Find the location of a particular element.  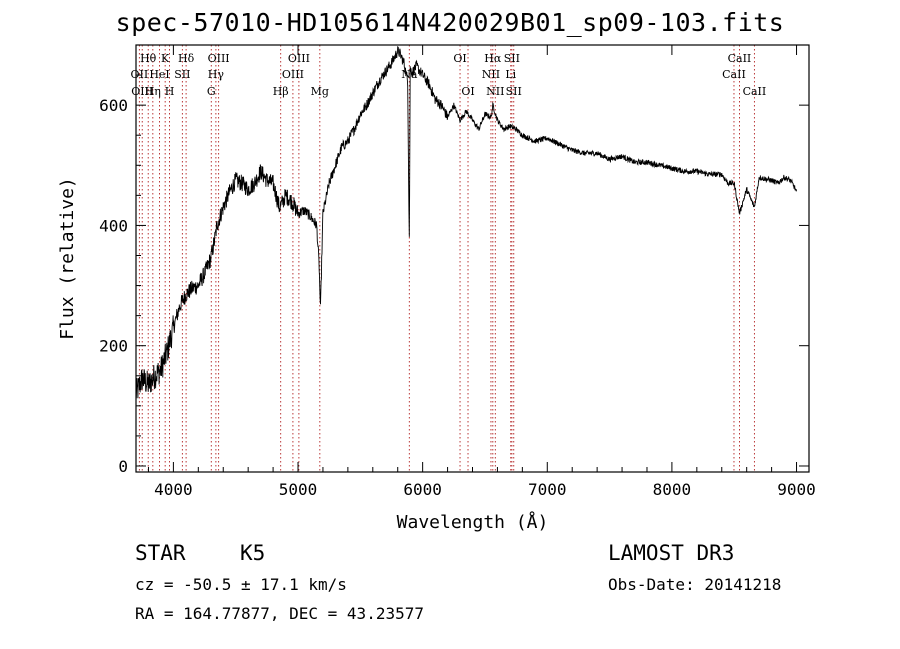

line-label-26: CaII is located at coordinates (740, 58).